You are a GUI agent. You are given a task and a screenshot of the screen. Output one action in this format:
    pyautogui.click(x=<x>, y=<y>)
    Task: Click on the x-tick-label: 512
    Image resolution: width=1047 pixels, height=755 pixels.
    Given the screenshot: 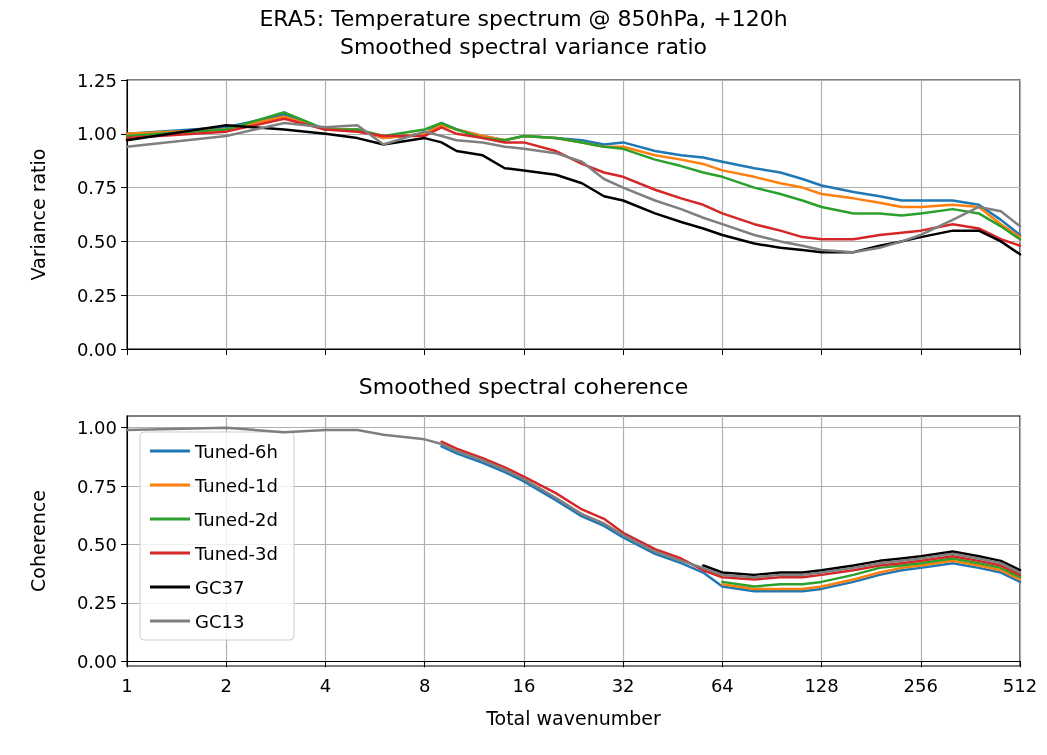 What is the action you would take?
    pyautogui.click(x=1020, y=685)
    